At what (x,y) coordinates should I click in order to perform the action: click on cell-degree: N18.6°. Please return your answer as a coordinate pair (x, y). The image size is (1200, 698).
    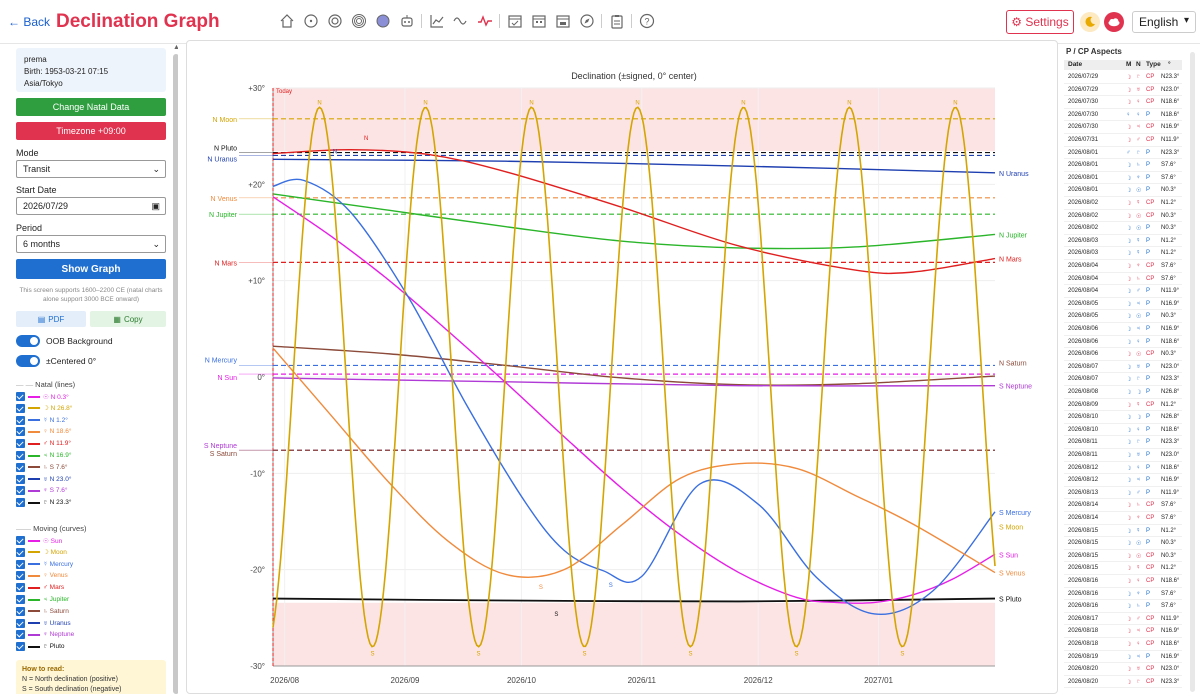
    Looking at the image, I should click on (1170, 102).